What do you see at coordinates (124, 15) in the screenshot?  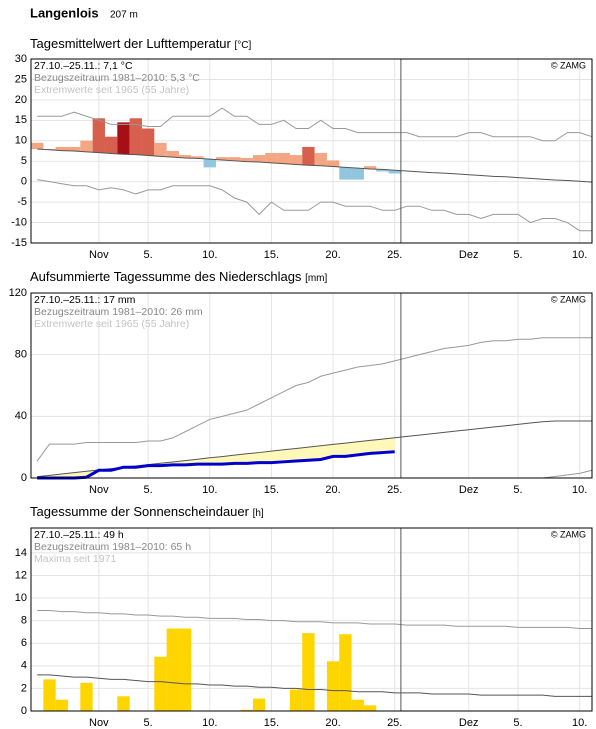 I see `station-elevation: 207 m` at bounding box center [124, 15].